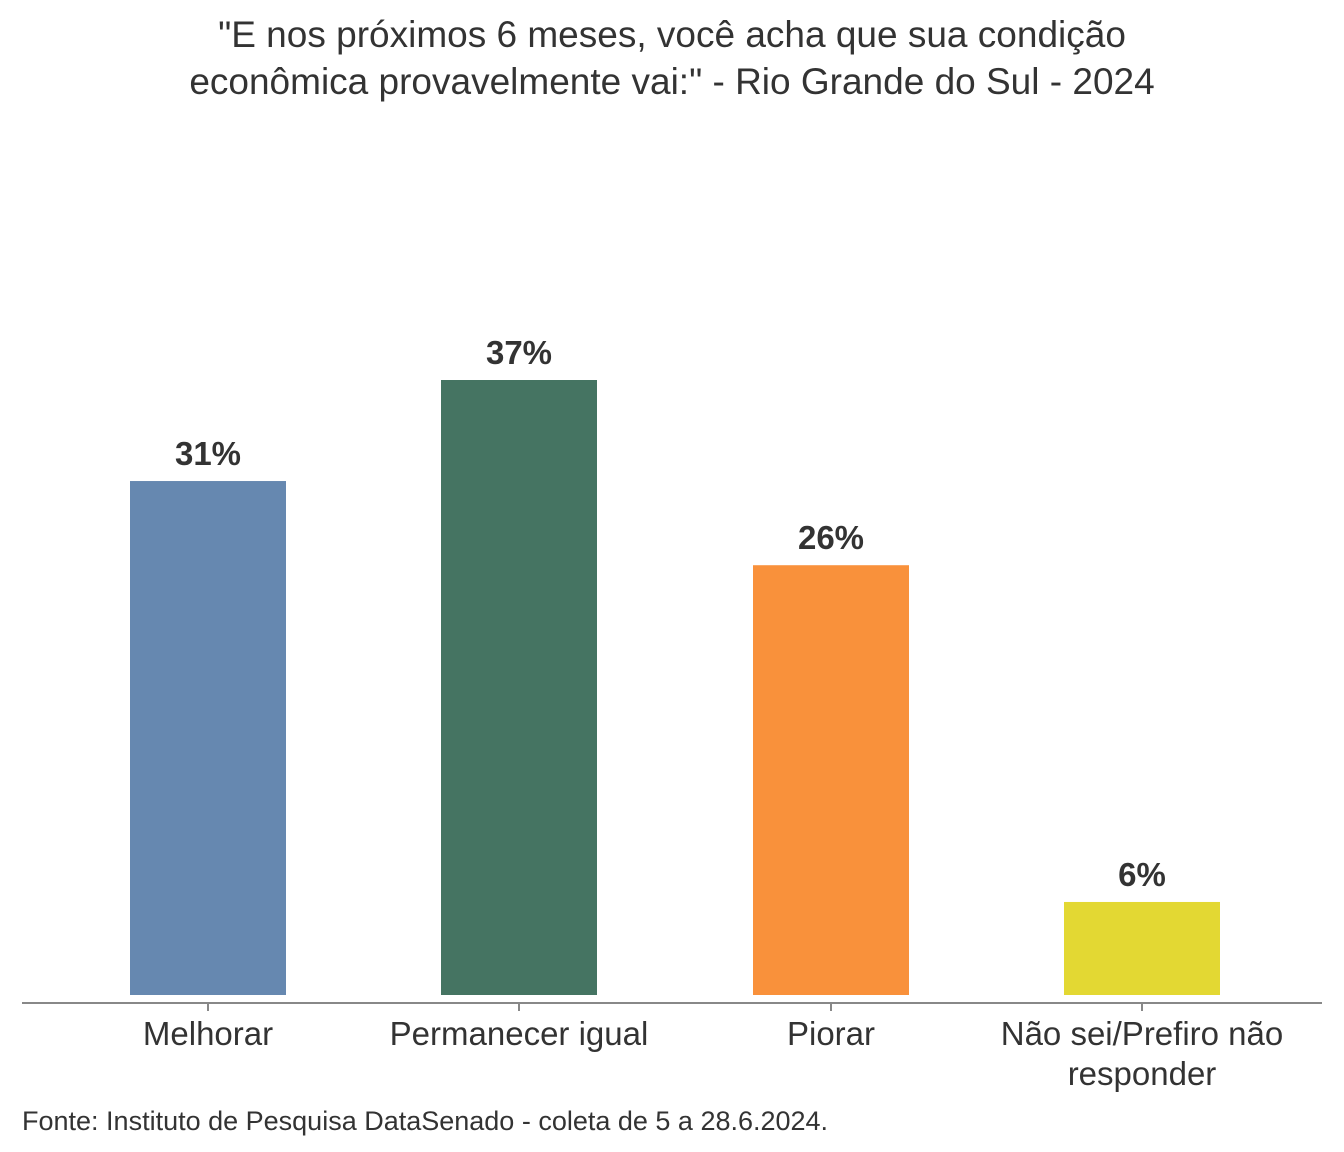 The height and width of the screenshot is (1152, 1344). What do you see at coordinates (519, 352) in the screenshot?
I see `bar-value-label: 37%` at bounding box center [519, 352].